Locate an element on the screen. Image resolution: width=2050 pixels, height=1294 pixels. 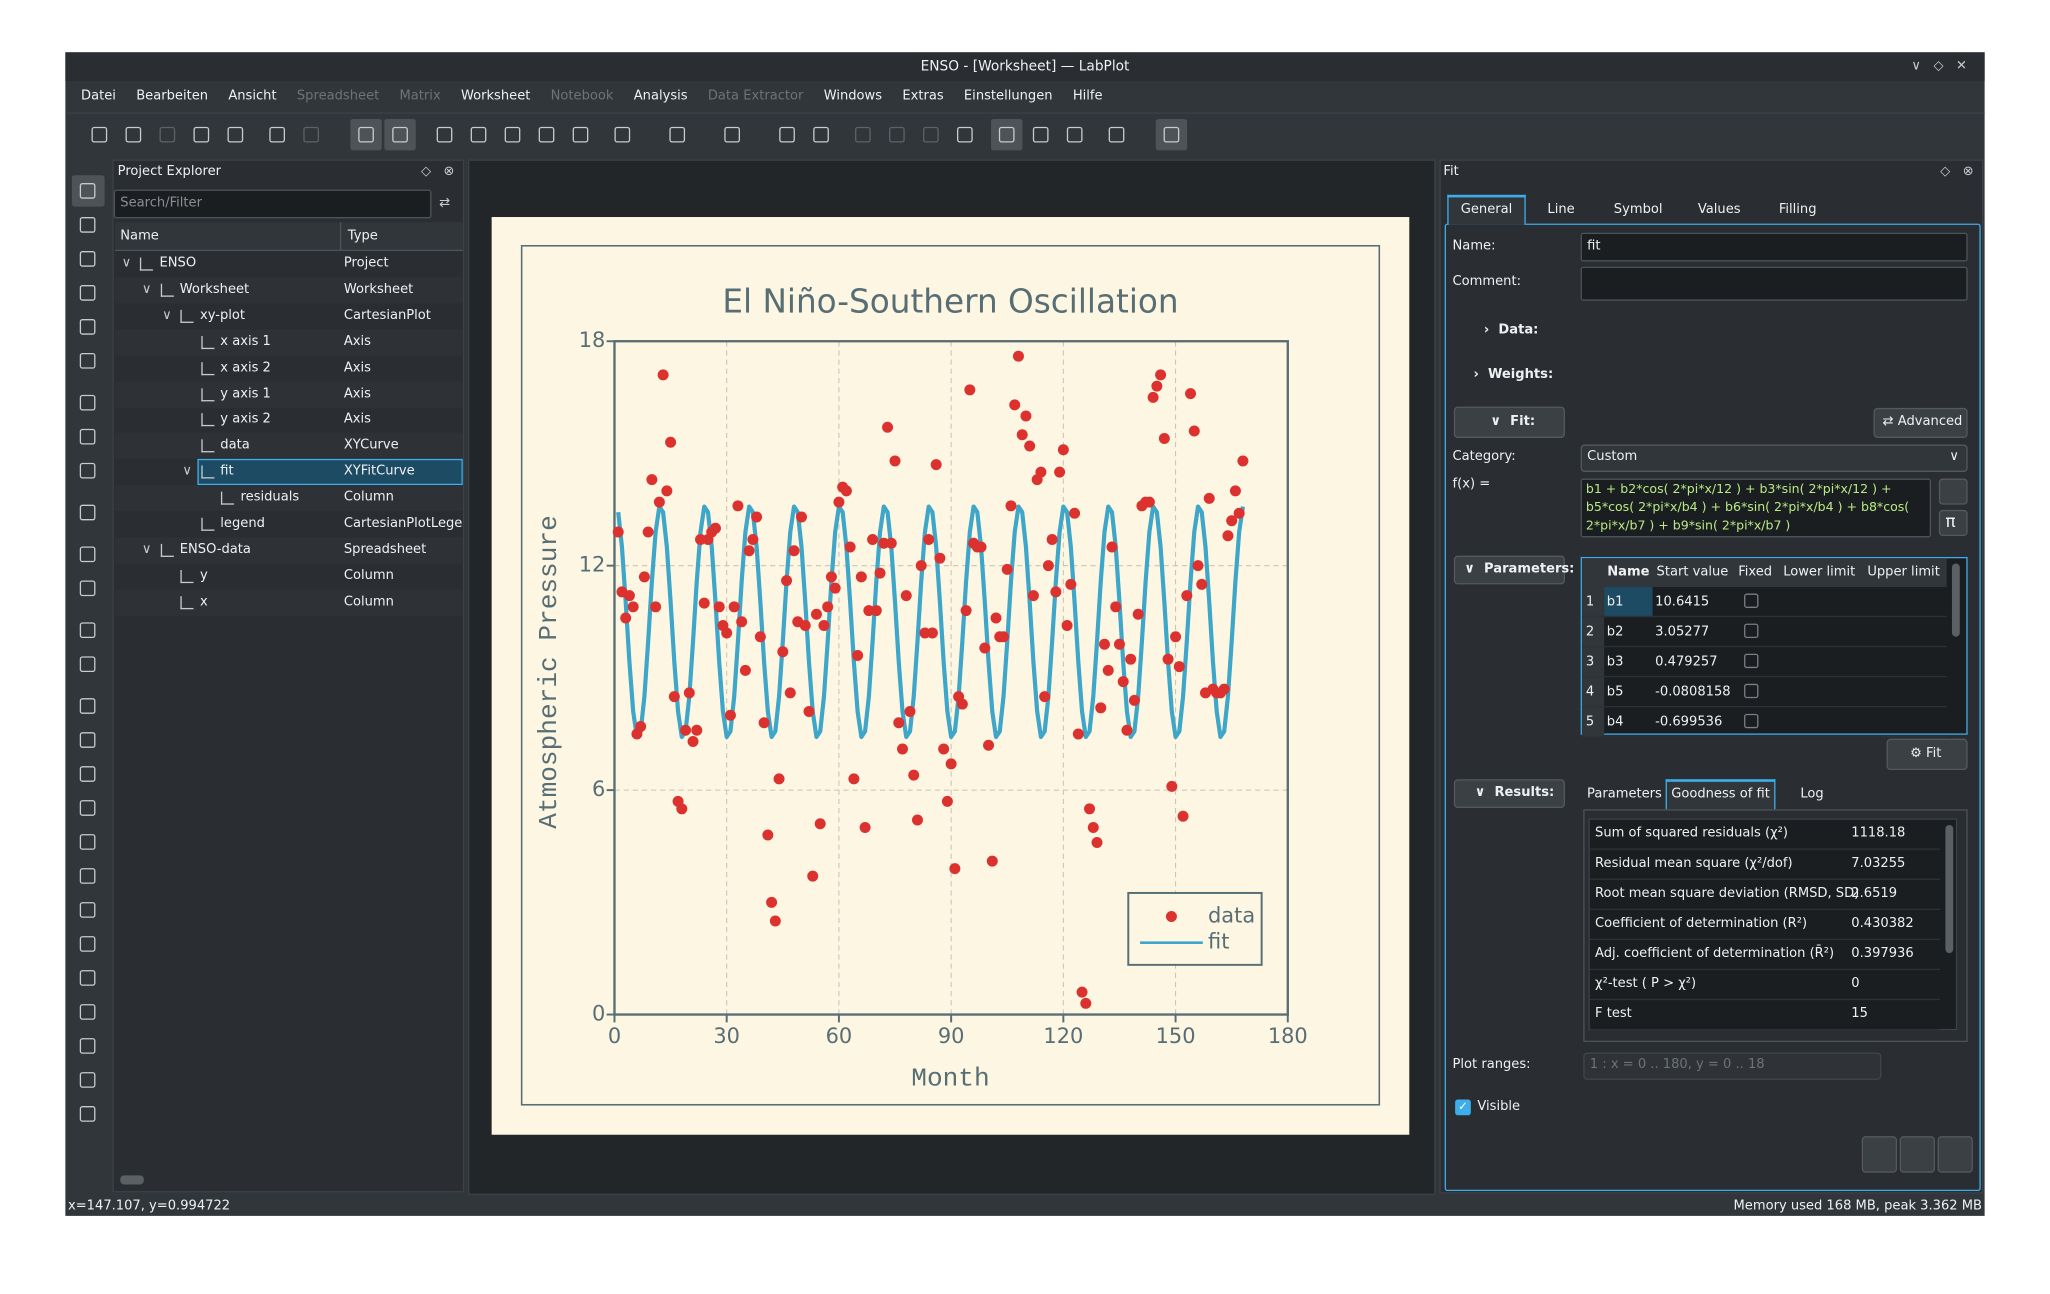
visible-checkbox: ✓ is located at coordinates (1463, 1107).